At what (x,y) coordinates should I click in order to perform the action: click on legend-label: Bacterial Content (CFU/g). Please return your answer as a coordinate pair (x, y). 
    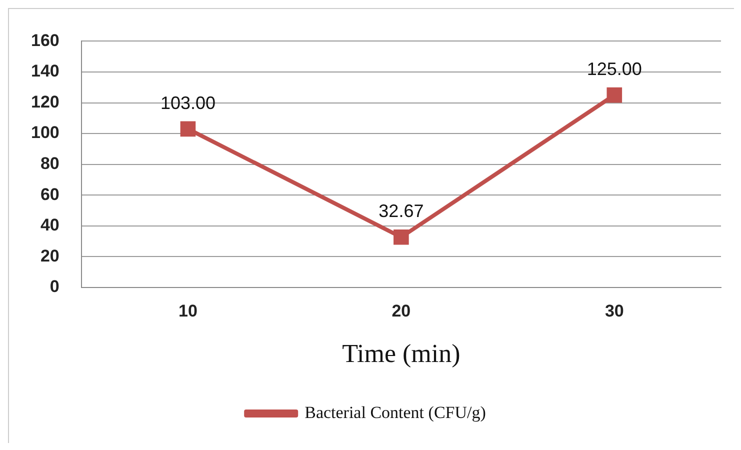
    Looking at the image, I should click on (395, 412).